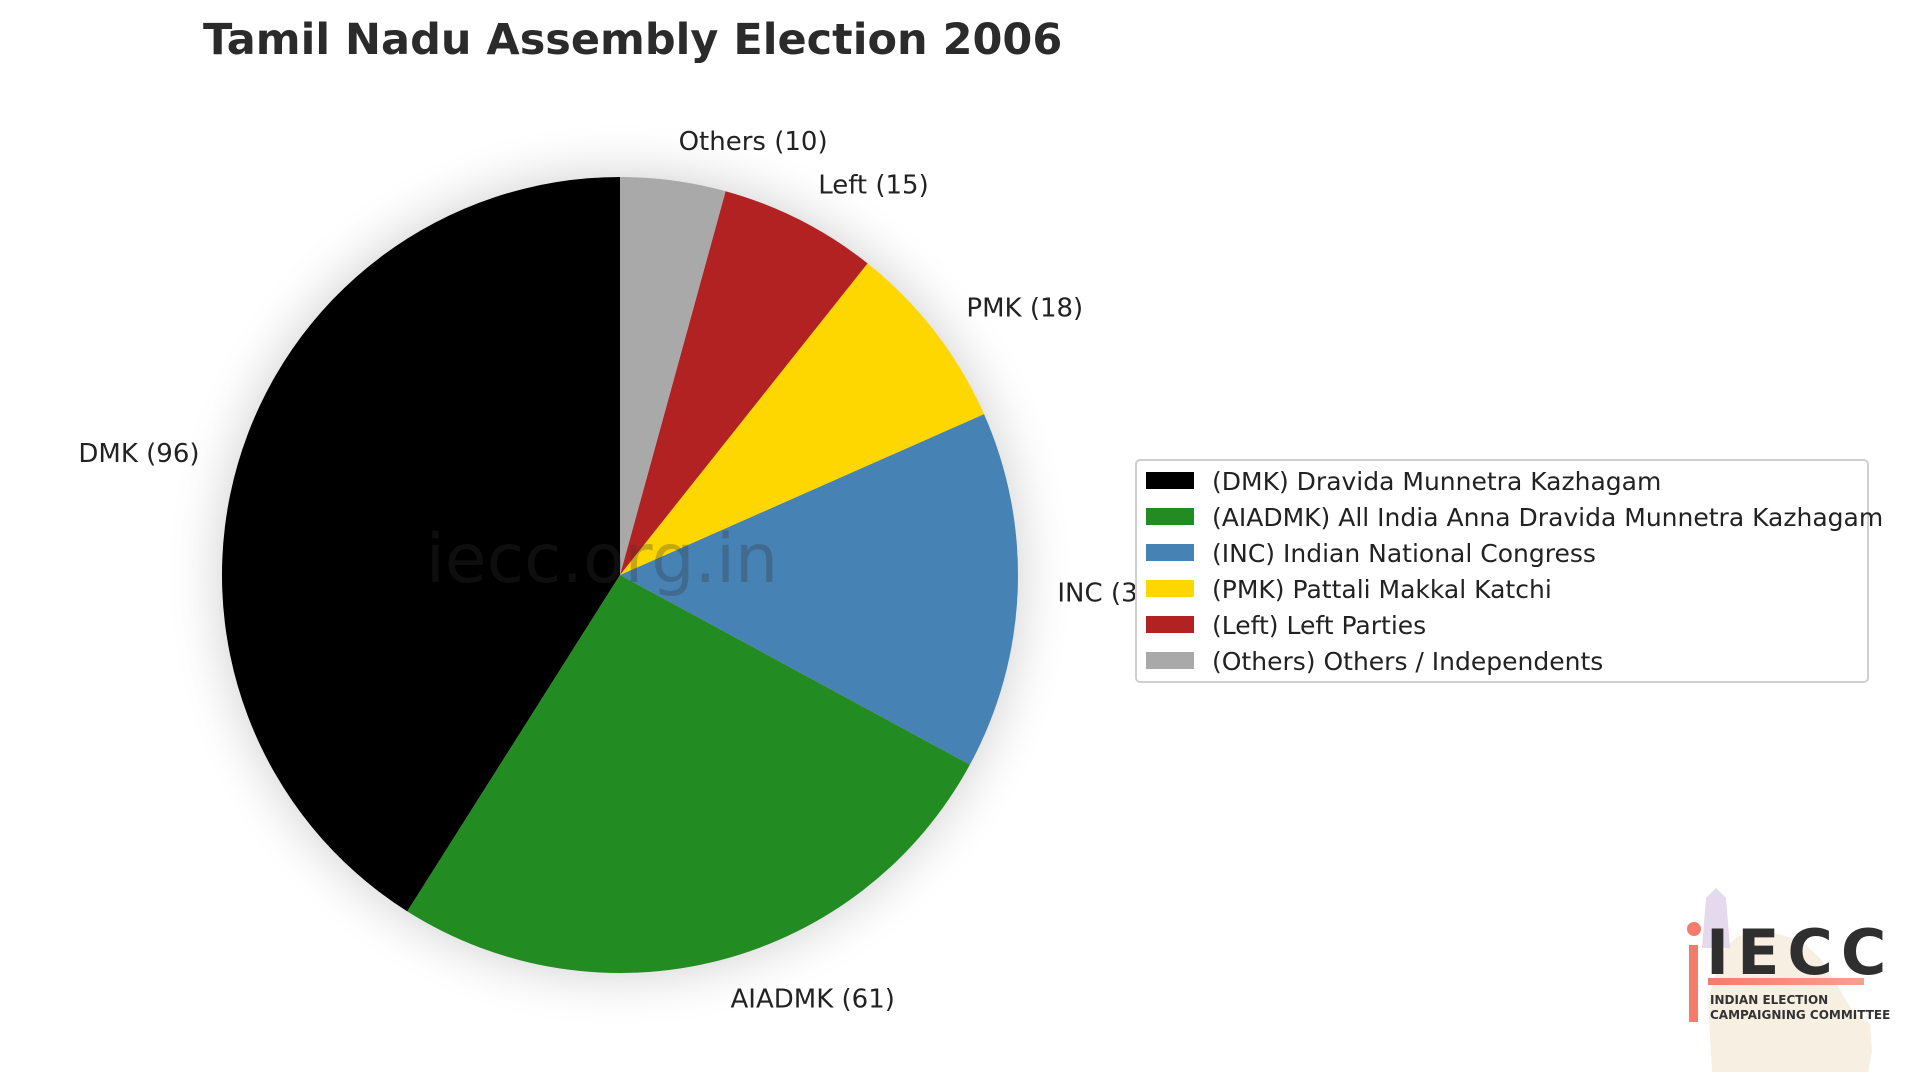 This screenshot has width=1920, height=1080. Describe the element at coordinates (1404, 553) in the screenshot. I see `legend-label-inc: (INC) Indian National Congress` at that location.